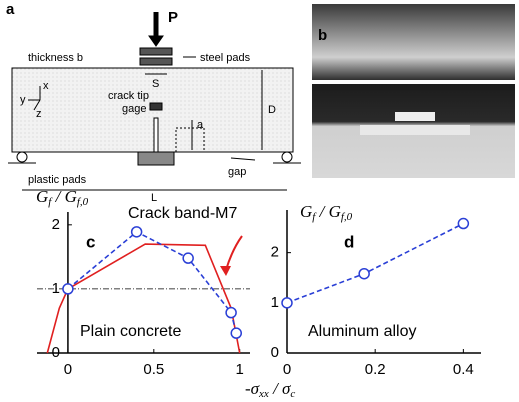 The height and width of the screenshot is (402, 519). Describe the element at coordinates (243, 159) in the screenshot. I see `pointer` at that location.